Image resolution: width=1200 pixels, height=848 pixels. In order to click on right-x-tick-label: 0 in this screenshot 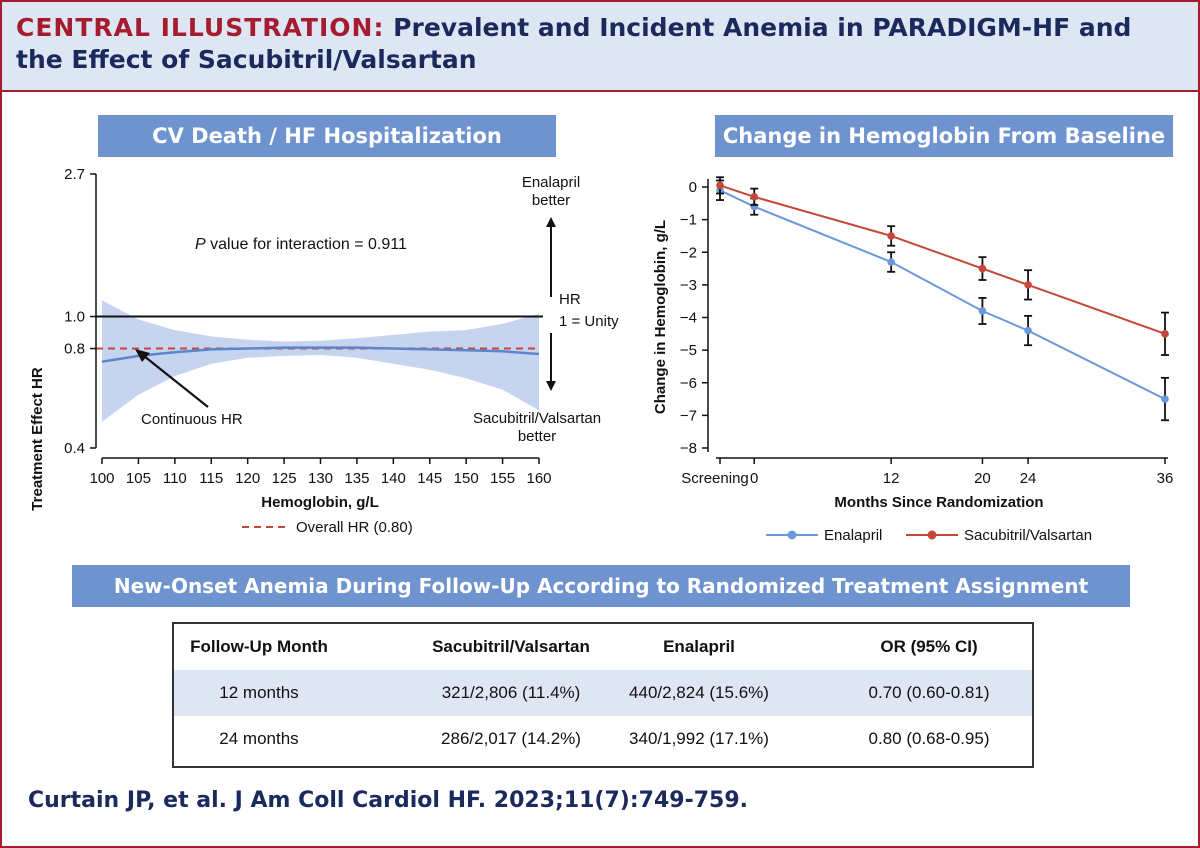, I will do `click(754, 478)`.